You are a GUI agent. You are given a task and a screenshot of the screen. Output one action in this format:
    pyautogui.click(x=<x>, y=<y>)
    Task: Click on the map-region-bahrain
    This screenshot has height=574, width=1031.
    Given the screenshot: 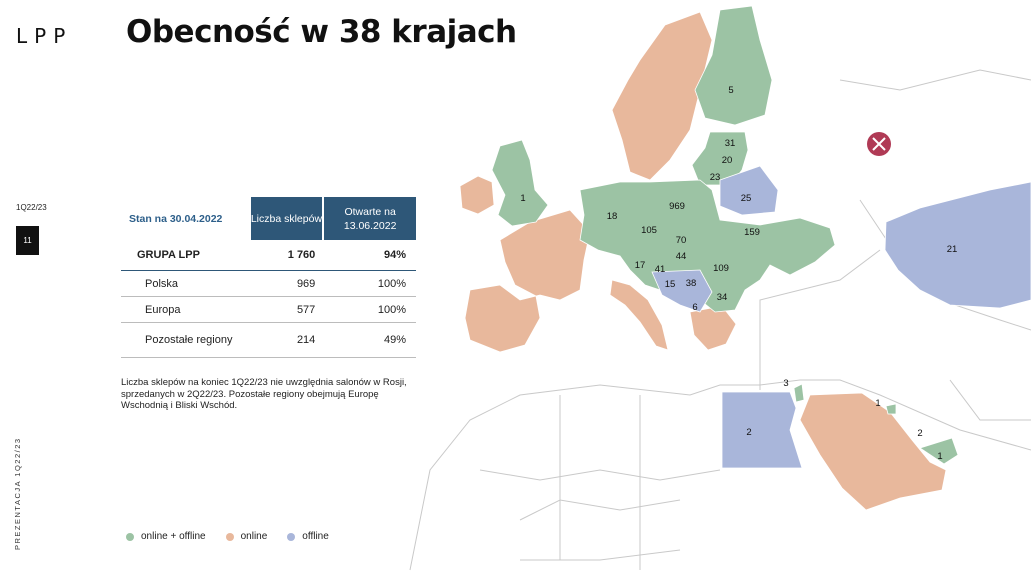 What is the action you would take?
    pyautogui.click(x=891, y=409)
    